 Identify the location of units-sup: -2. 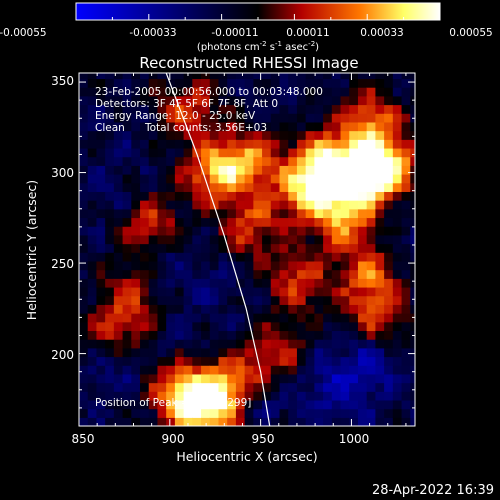
(311, 44).